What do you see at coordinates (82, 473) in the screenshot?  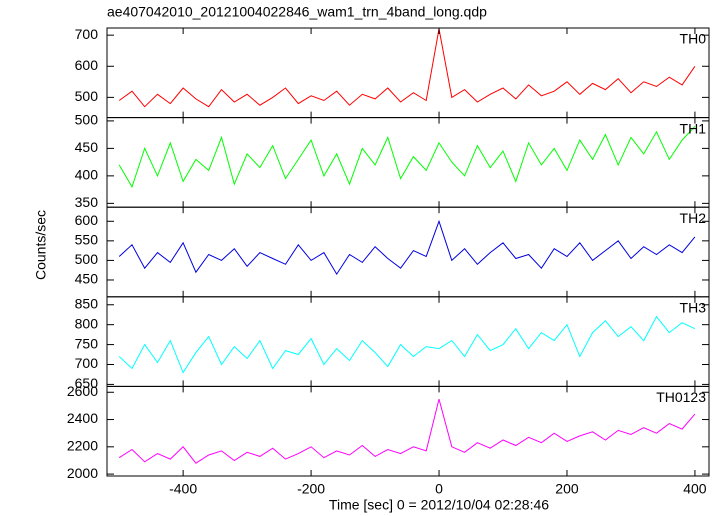 I see `y-tick-label: 2000` at bounding box center [82, 473].